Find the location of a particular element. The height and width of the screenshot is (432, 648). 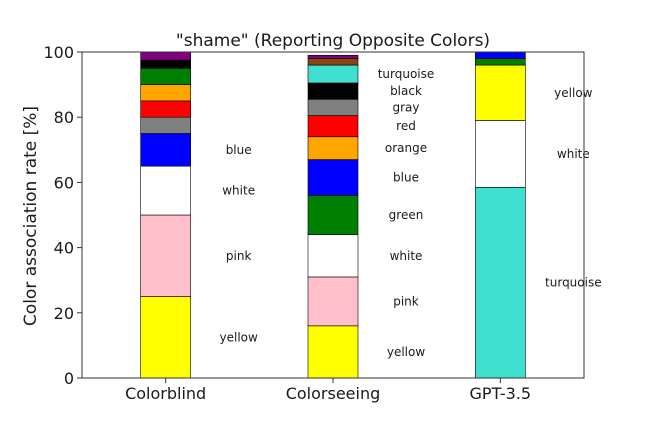

y-tick-label: 20 is located at coordinates (64, 313).